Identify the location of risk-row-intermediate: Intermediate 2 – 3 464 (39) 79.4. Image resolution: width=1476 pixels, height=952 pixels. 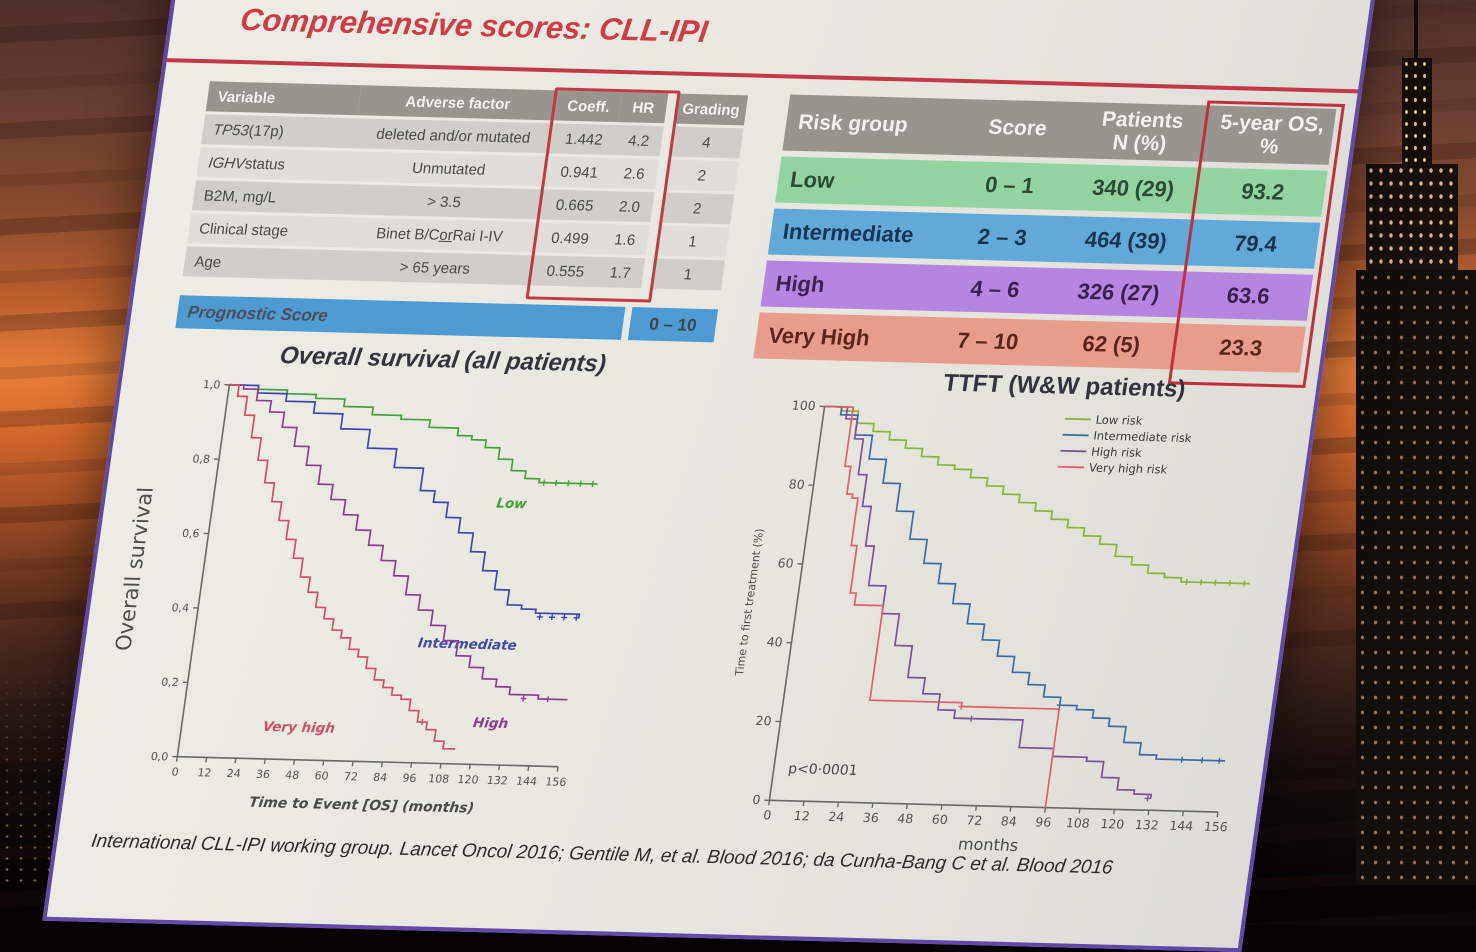
(1044, 238).